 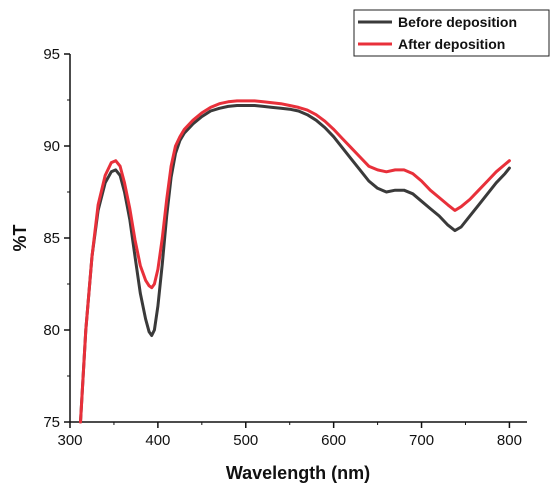 I want to click on x-tick-label: 700, so click(x=421, y=440).